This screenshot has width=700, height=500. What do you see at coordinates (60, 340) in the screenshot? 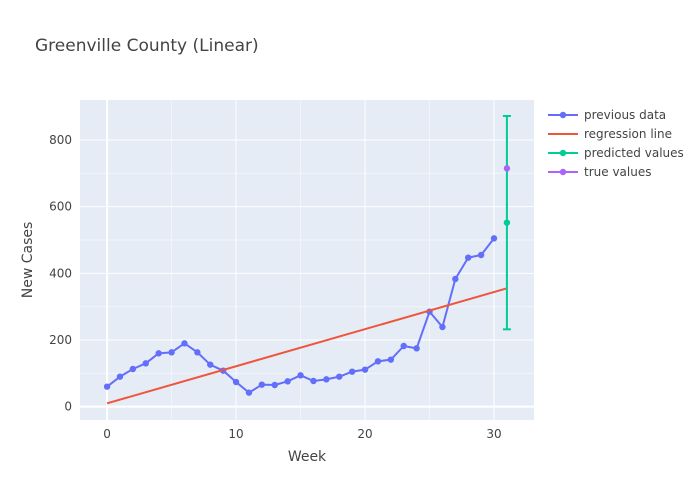
I see `y-tick-label: 200` at bounding box center [60, 340].